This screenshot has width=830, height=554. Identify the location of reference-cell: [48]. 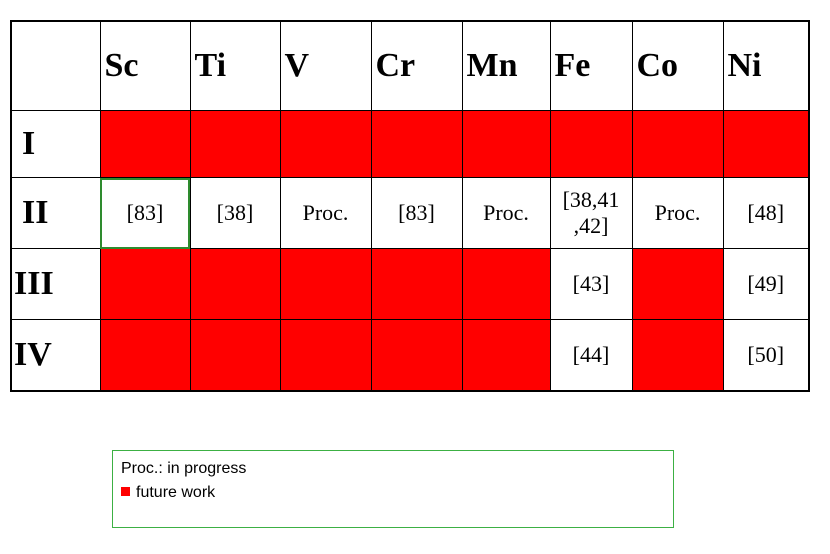
(766, 213).